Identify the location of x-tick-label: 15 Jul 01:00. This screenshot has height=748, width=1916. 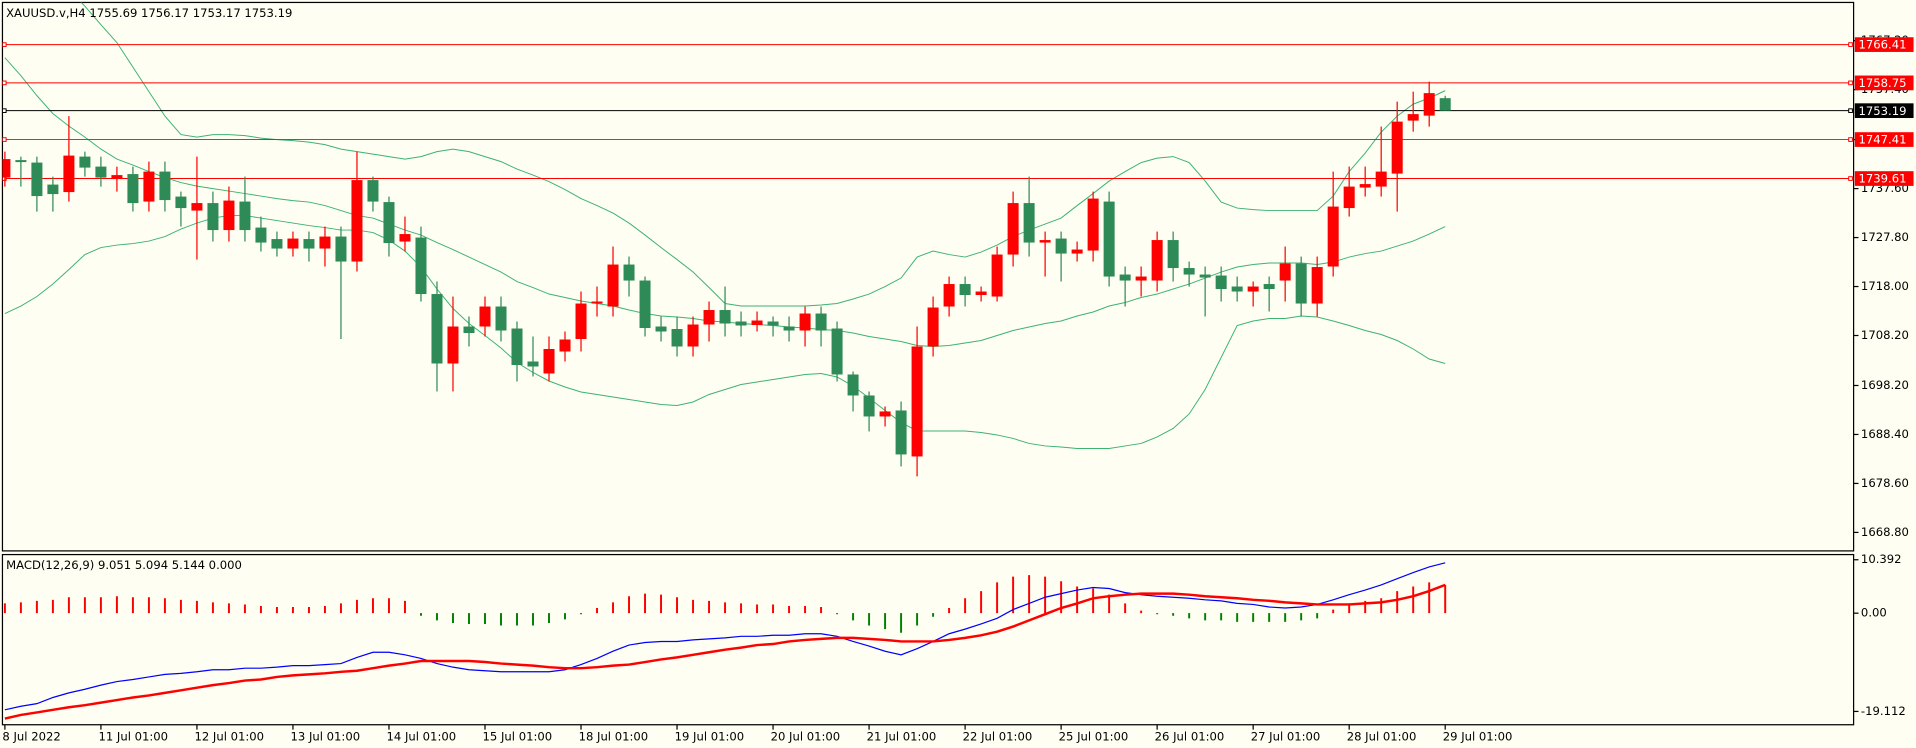
(518, 736).